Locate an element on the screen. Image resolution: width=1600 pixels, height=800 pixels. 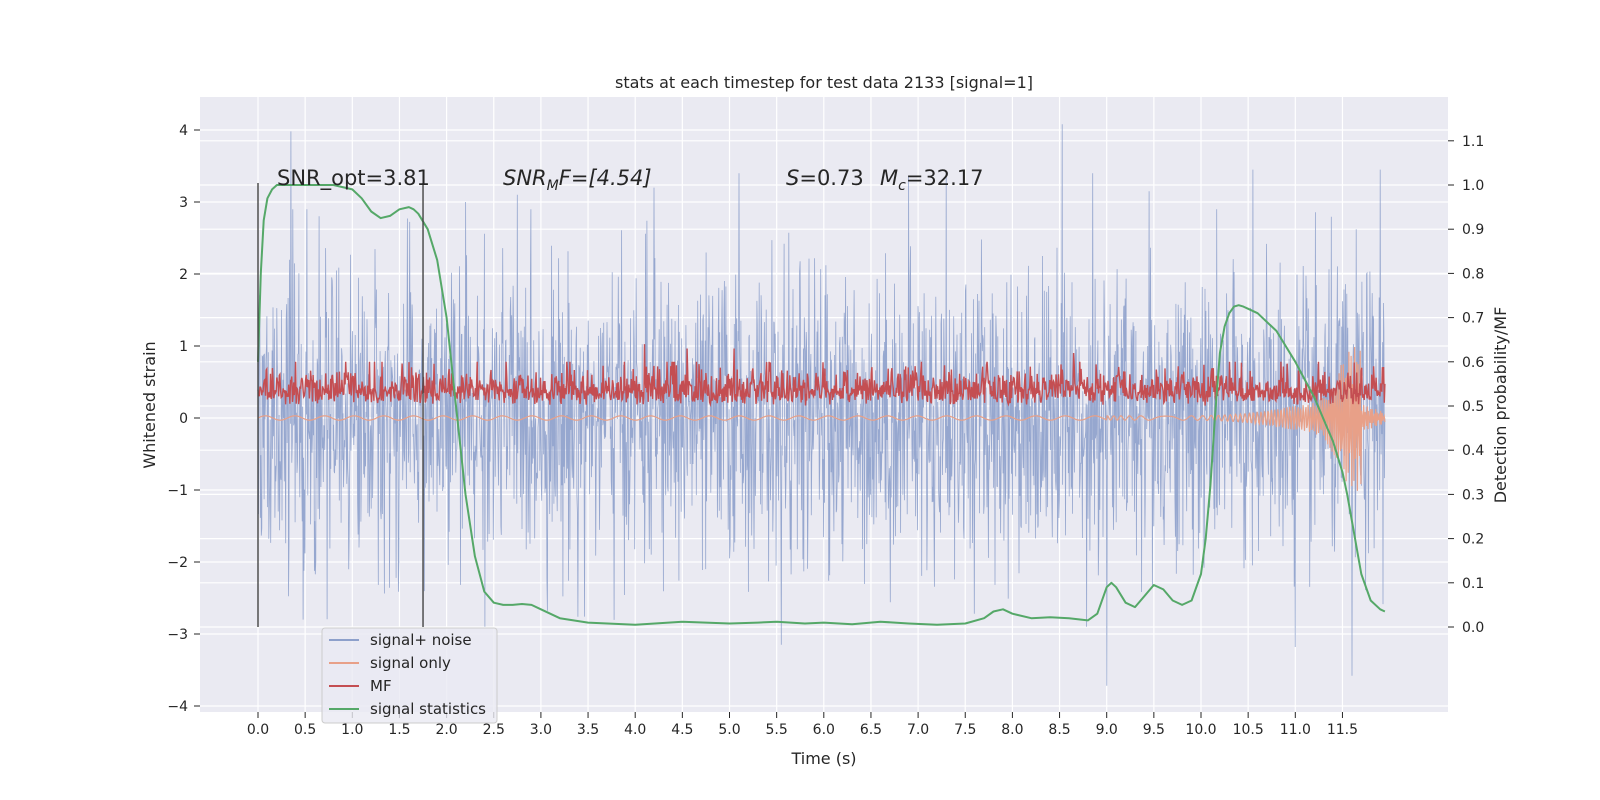
annotation-mc: Mc=32.17 is located at coordinates (932, 180).